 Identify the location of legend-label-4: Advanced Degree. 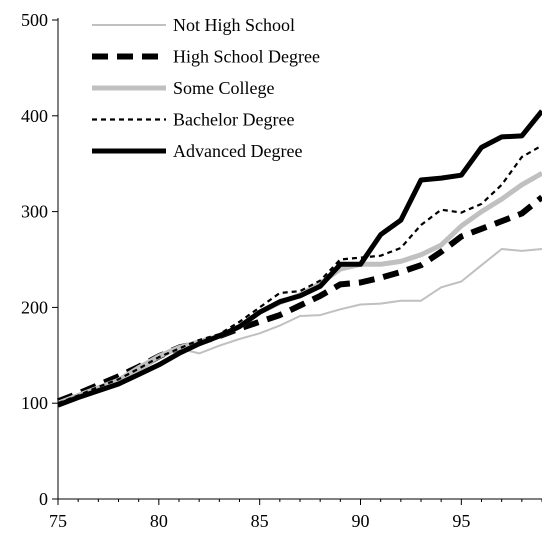
(237, 151).